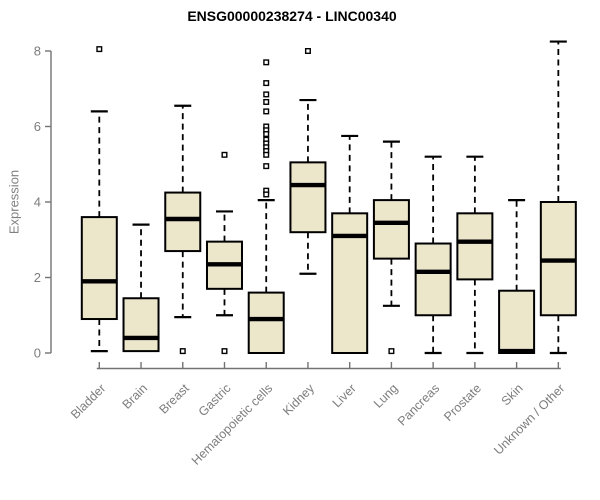  What do you see at coordinates (215, 400) in the screenshot?
I see `x-tick-label-gastric: Gastric` at bounding box center [215, 400].